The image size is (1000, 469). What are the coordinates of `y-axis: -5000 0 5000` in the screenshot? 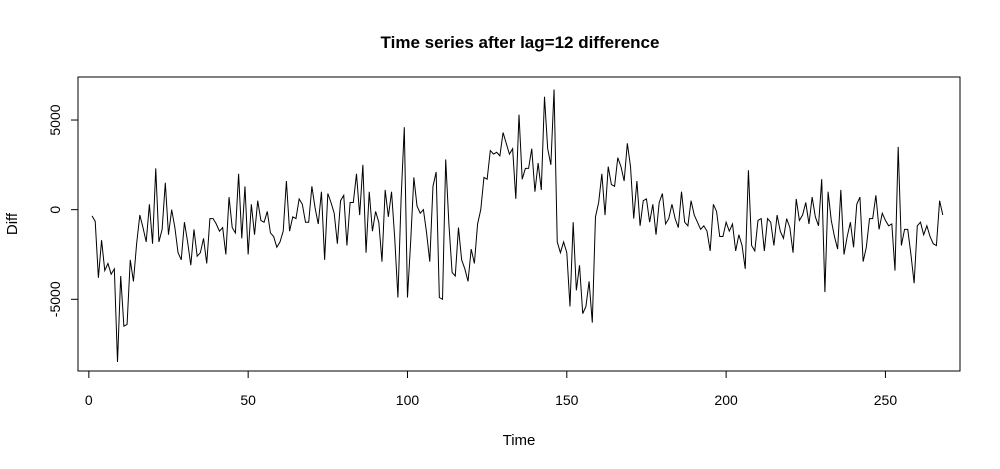 It's located at (63, 210).